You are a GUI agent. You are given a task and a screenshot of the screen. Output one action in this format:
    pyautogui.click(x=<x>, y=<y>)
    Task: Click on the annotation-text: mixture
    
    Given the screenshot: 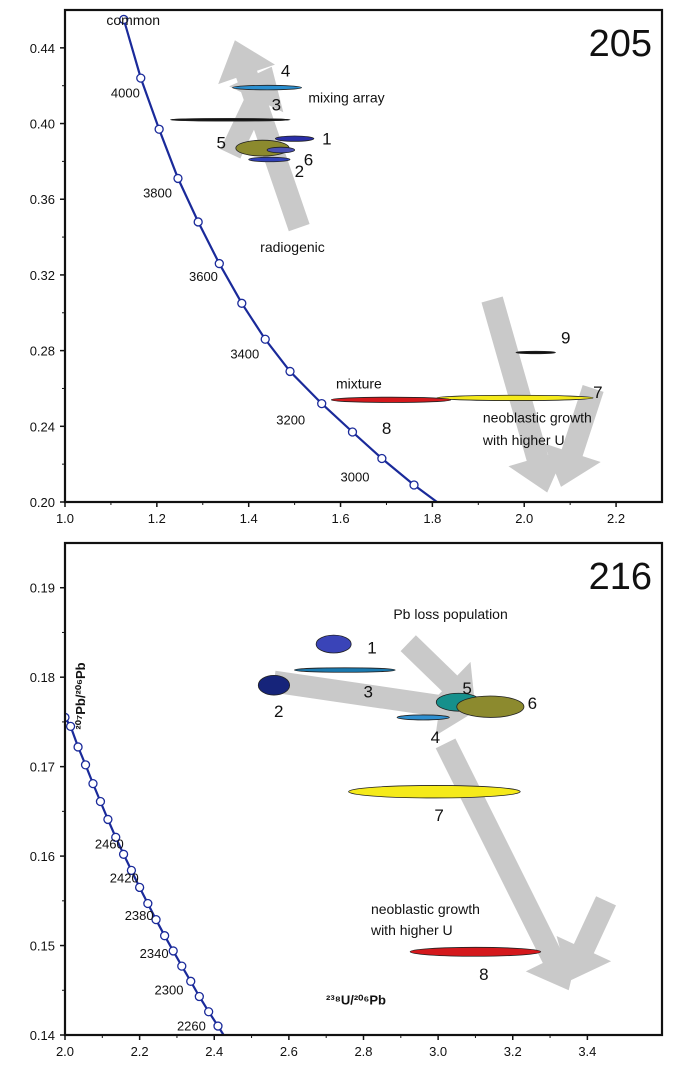 What is the action you would take?
    pyautogui.click(x=359, y=383)
    